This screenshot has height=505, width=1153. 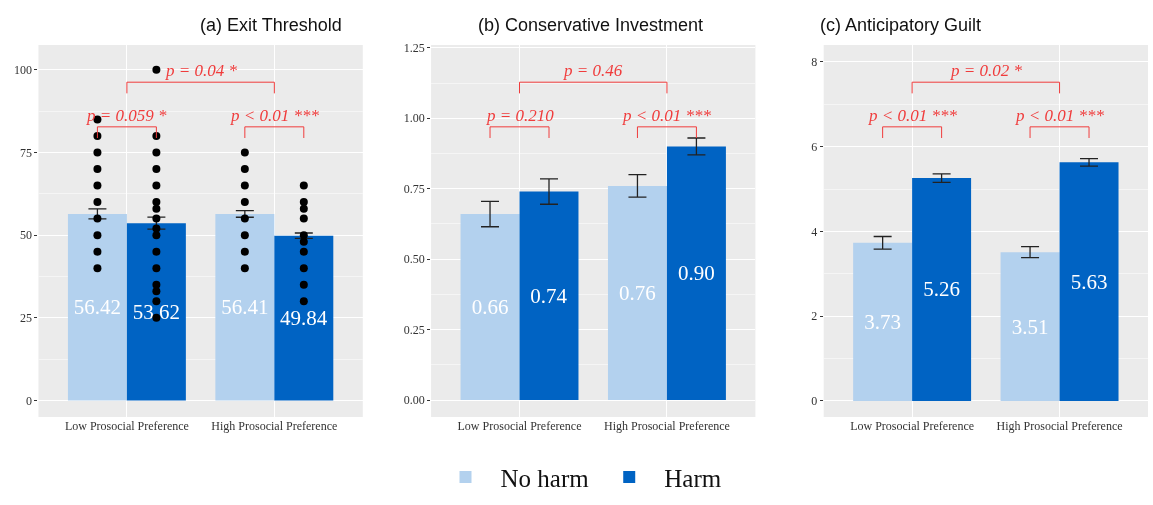 I want to click on data-label: 0.66, so click(x=490, y=307).